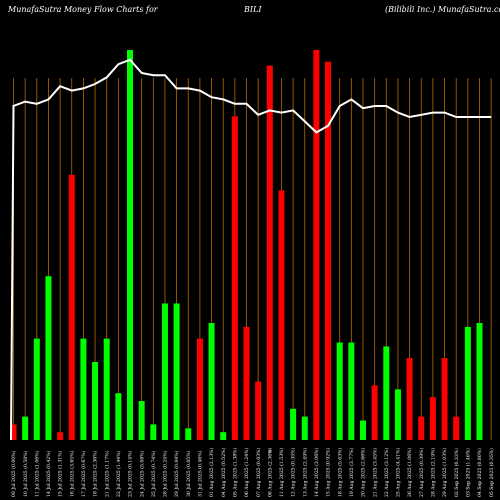 This screenshot has height=500, width=500. Describe the element at coordinates (153, 473) in the screenshot. I see `x-tick-label: 25 Jul 2025 (0.74%)` at that location.